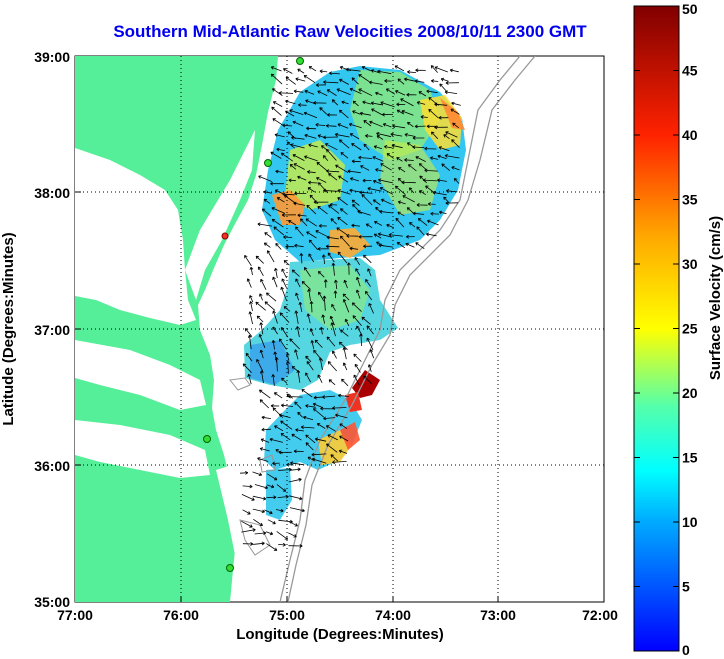 The image size is (724, 659). What do you see at coordinates (52, 193) in the screenshot?
I see `y-tick-label: 38:00` at bounding box center [52, 193].